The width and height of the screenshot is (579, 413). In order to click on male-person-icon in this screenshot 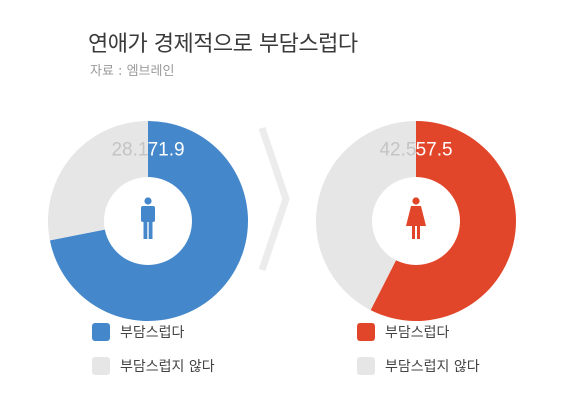, I will do `click(148, 218)`.